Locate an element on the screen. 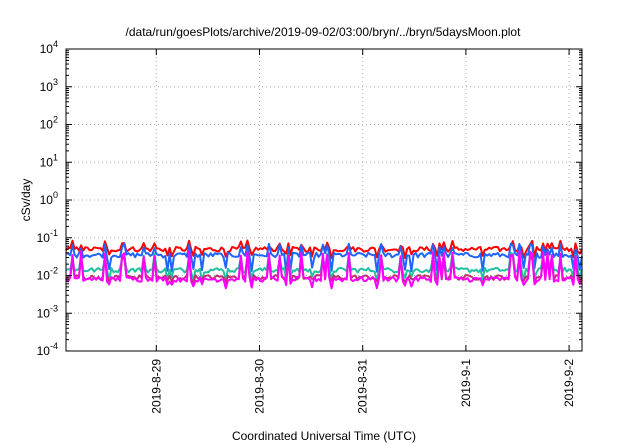 The width and height of the screenshot is (640, 448). x-tick-label: 2019-8-30 is located at coordinates (260, 386).